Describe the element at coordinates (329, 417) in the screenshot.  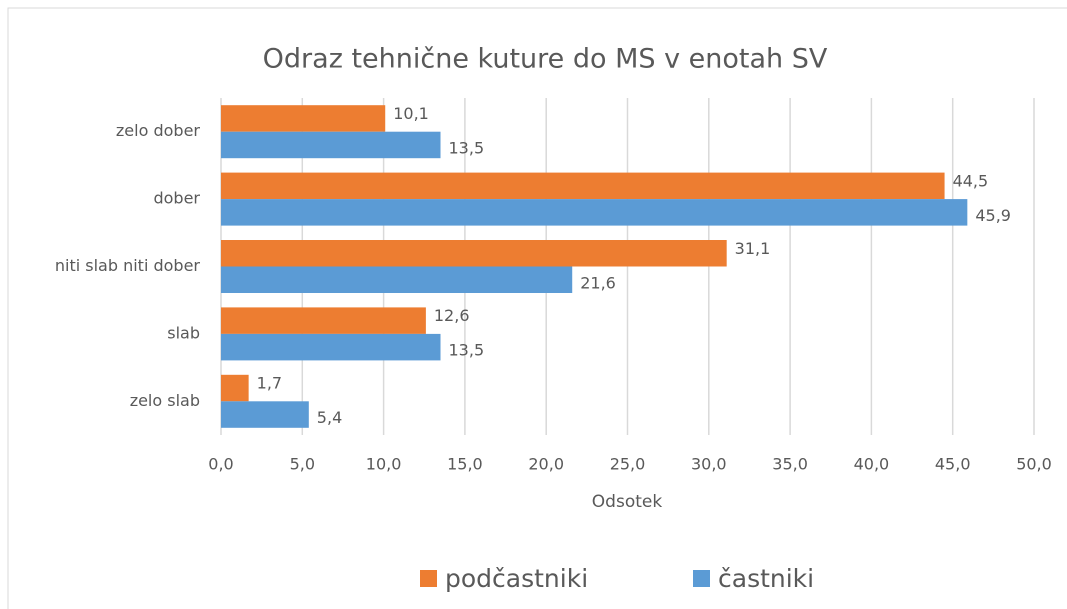
I see `data-label: 5,4` at that location.